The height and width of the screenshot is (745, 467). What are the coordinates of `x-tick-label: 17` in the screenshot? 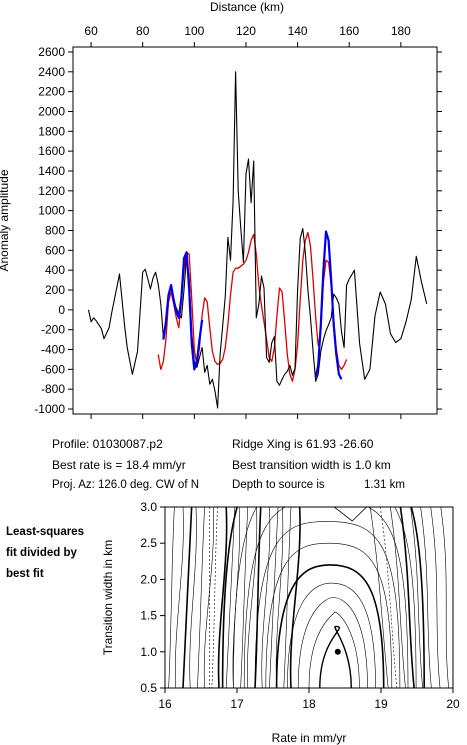 It's located at (237, 704).